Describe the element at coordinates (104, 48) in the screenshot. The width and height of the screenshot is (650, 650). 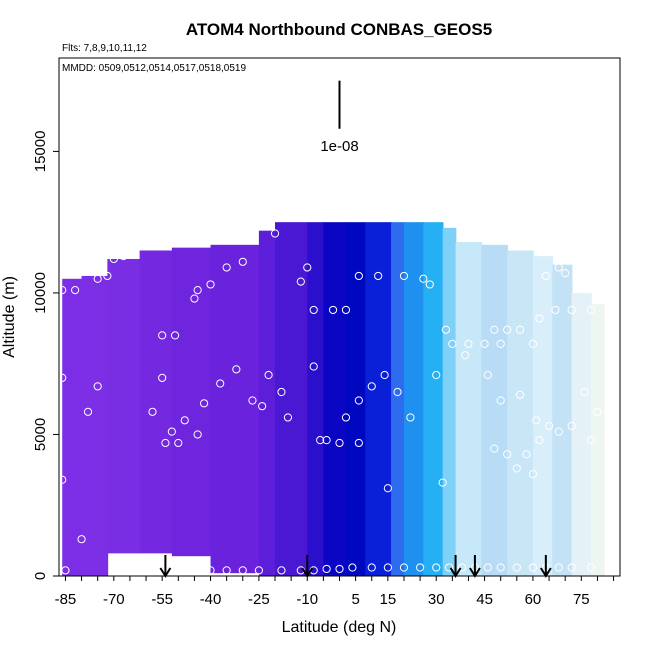
I see `flights-label: Flts: 7,8,9,10,11,12` at that location.